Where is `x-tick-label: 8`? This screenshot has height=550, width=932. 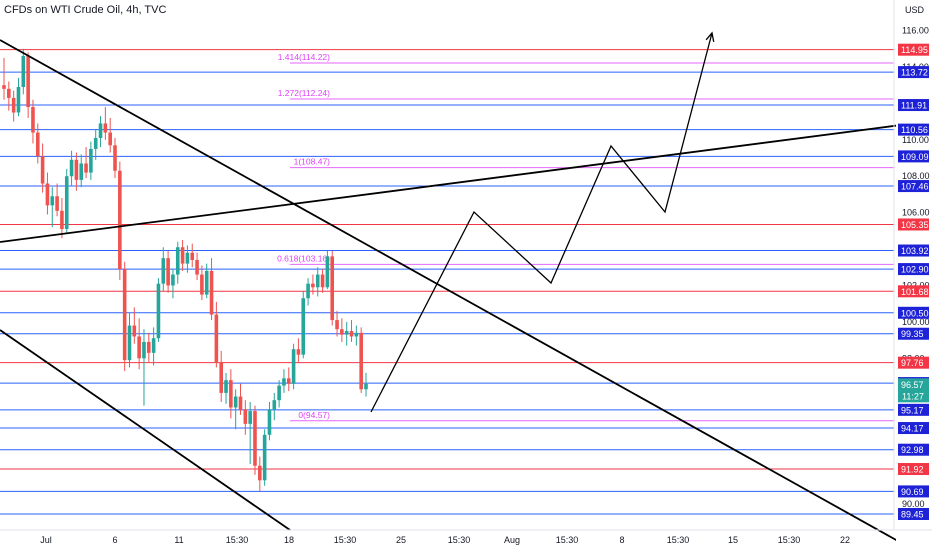 x-tick-label: 8 is located at coordinates (621, 540).